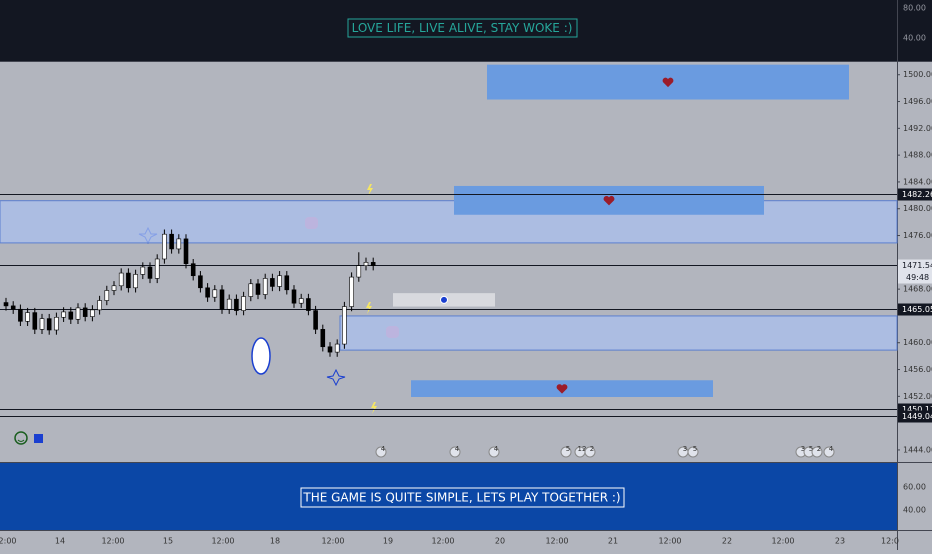 The height and width of the screenshot is (554, 932). What do you see at coordinates (840, 541) in the screenshot?
I see `x-tick-label: 23` at bounding box center [840, 541].